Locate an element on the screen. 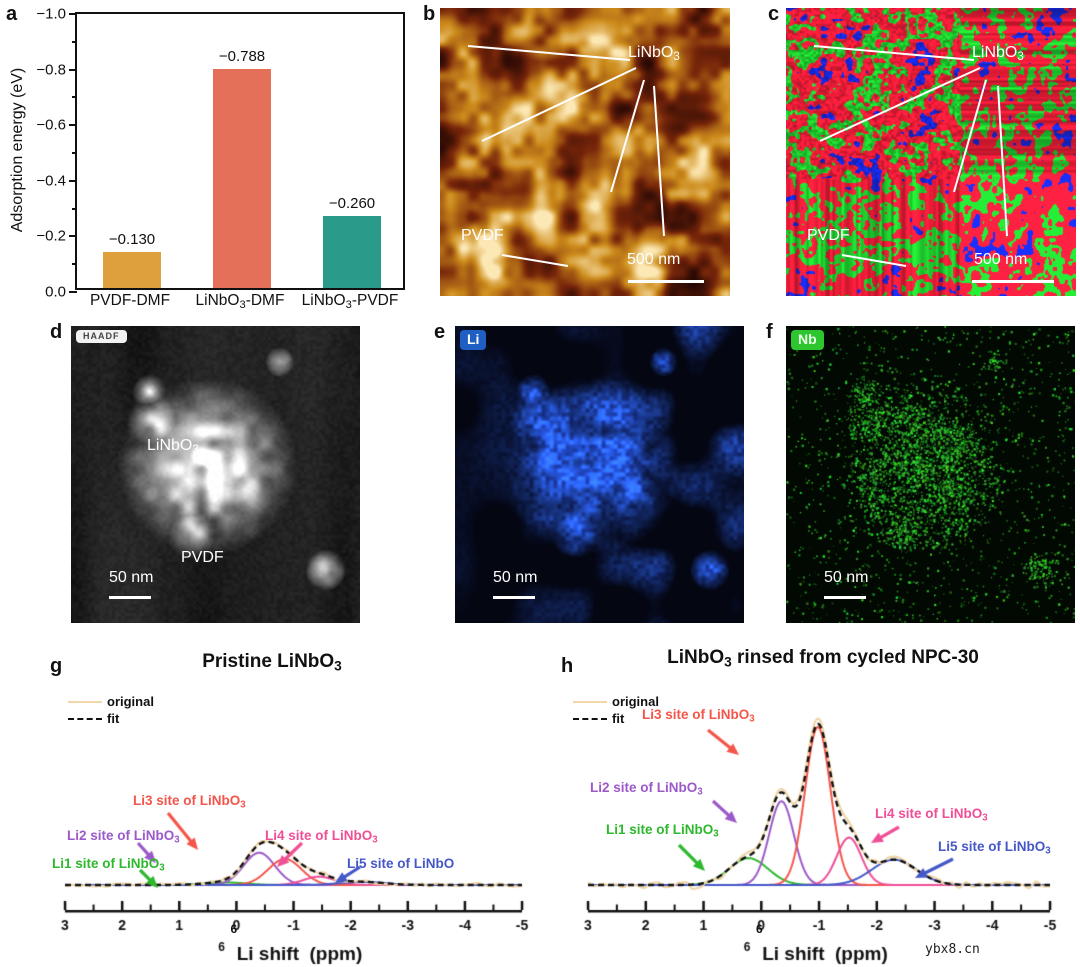  panel-letter-c: c is located at coordinates (774, 14).